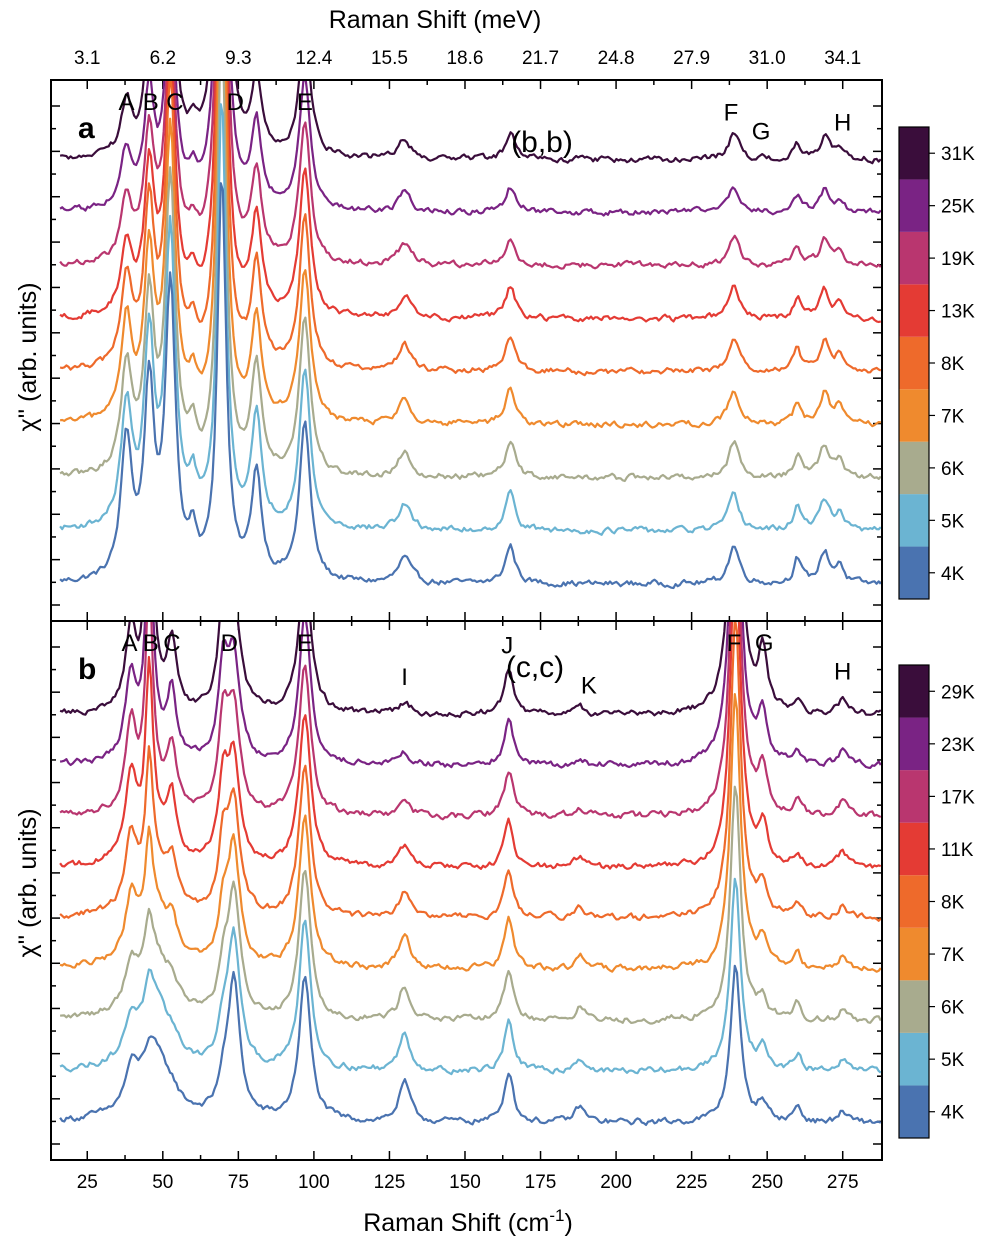  Describe the element at coordinates (87, 669) in the screenshot. I see `panel-letter: b` at that location.